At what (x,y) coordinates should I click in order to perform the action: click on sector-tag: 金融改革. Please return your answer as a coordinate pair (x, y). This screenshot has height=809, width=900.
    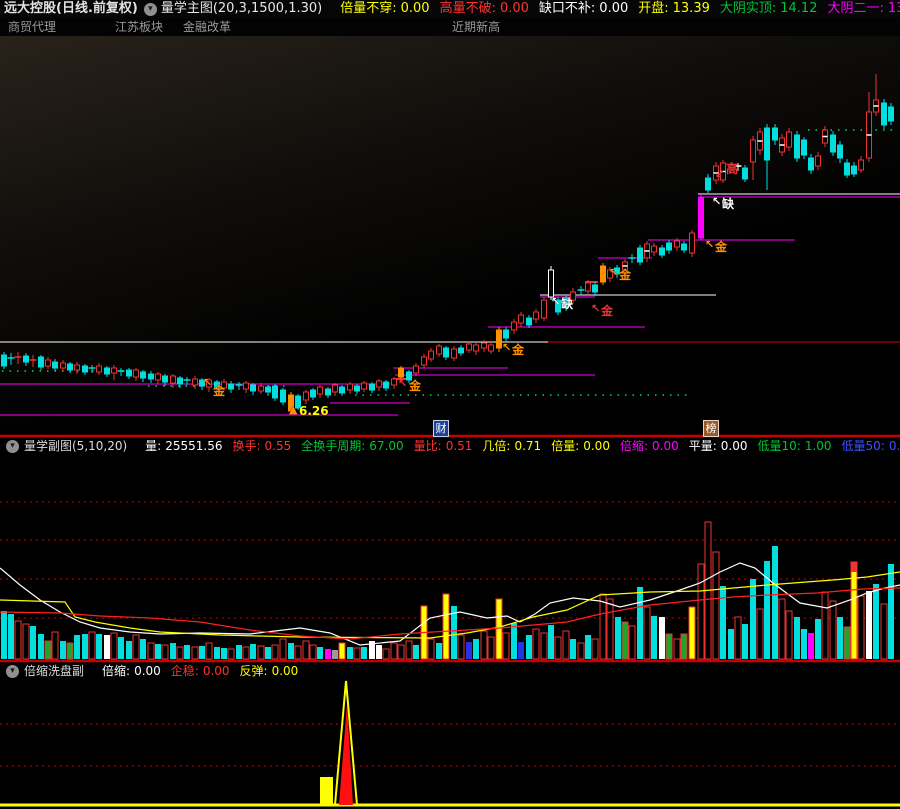
    Looking at the image, I should click on (207, 27).